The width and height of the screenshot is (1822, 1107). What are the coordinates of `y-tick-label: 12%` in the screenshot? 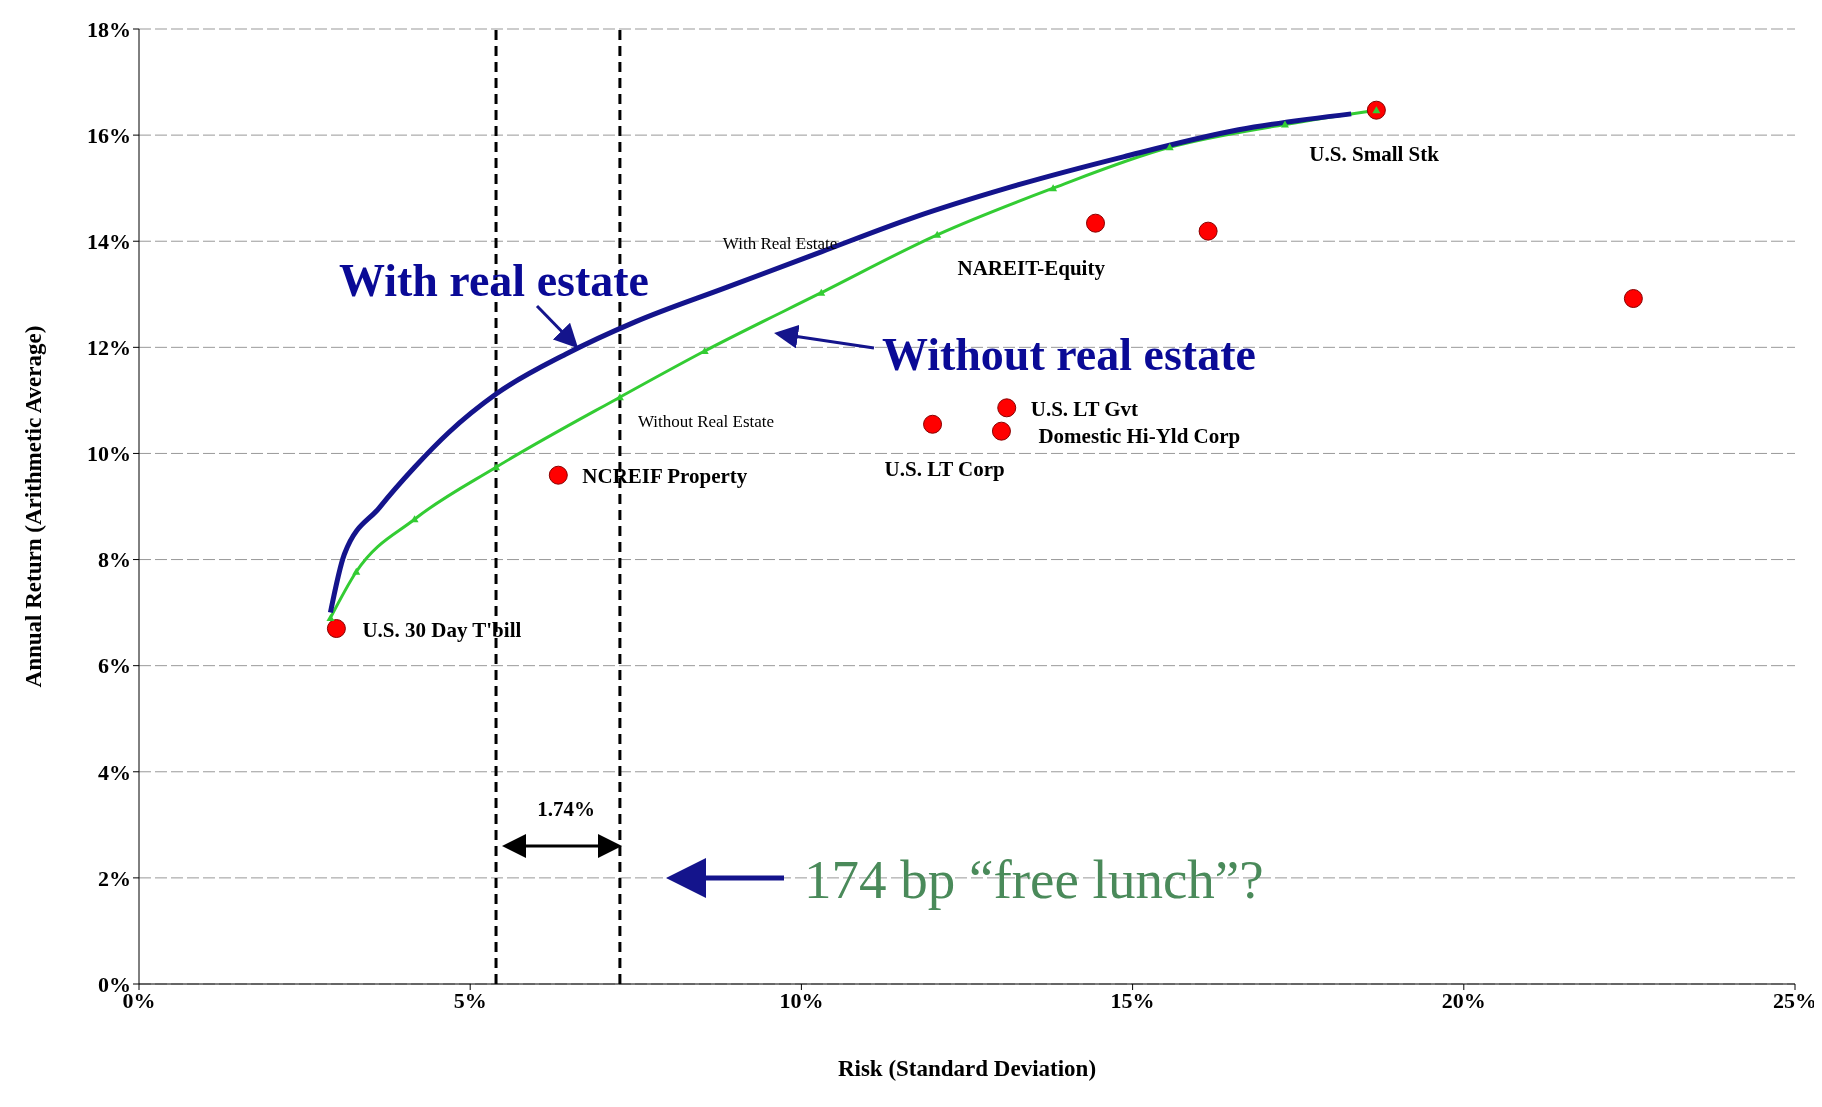 It's located at (109, 348).